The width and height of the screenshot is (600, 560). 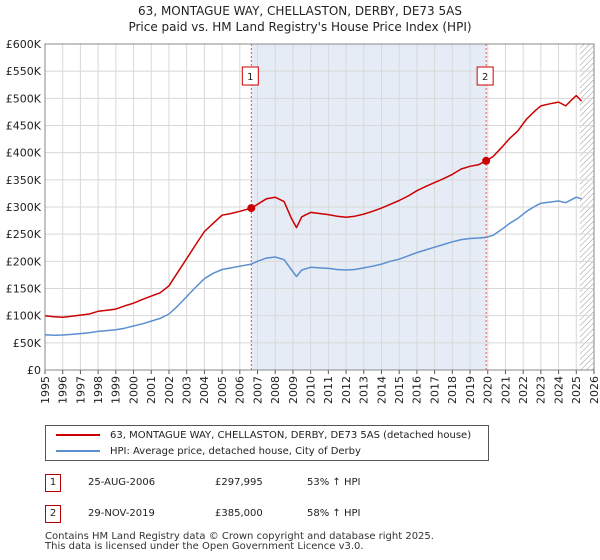 I want to click on sale-date: 29-NOV-2019, so click(x=121, y=513).